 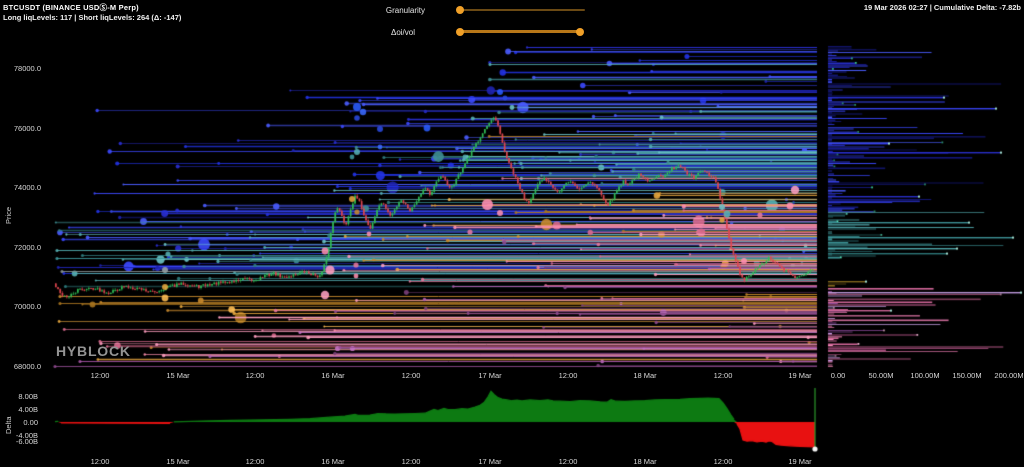 I want to click on time-tick-label: 19 Mar, so click(x=800, y=375).